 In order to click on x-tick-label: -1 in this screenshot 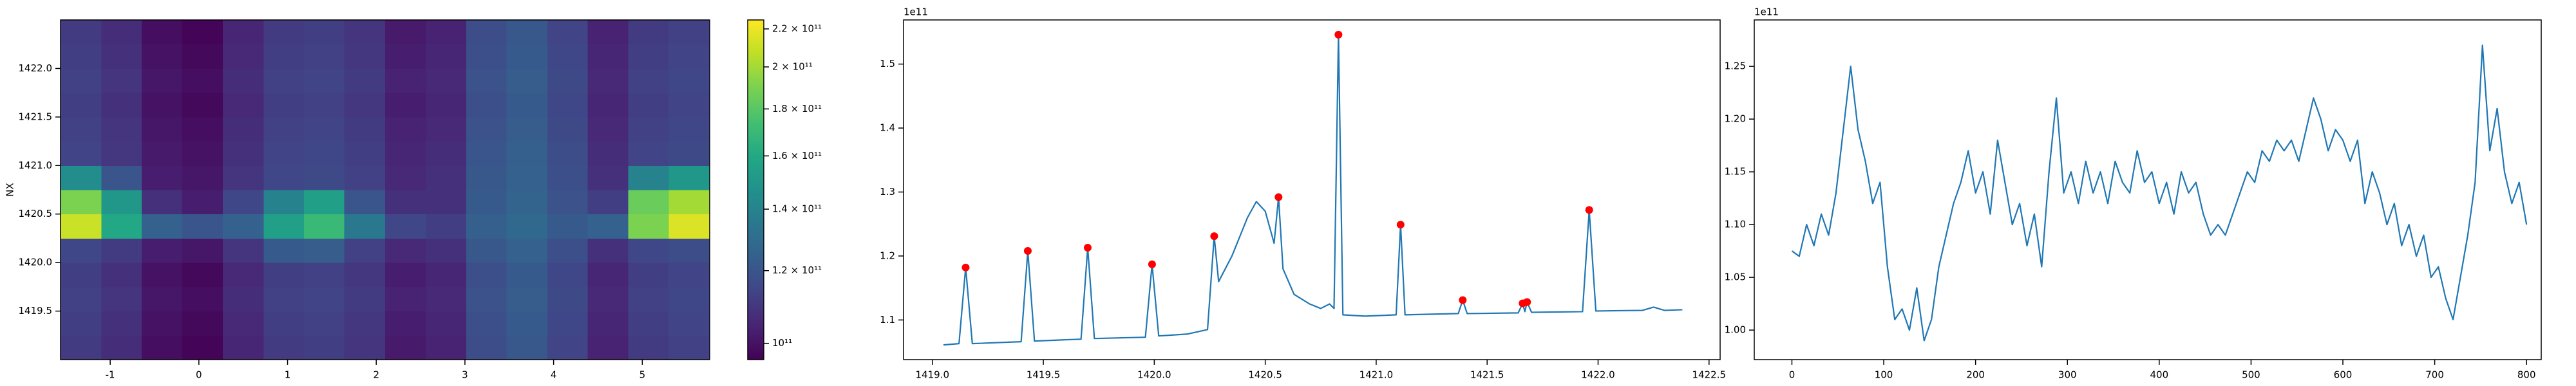, I will do `click(111, 375)`.